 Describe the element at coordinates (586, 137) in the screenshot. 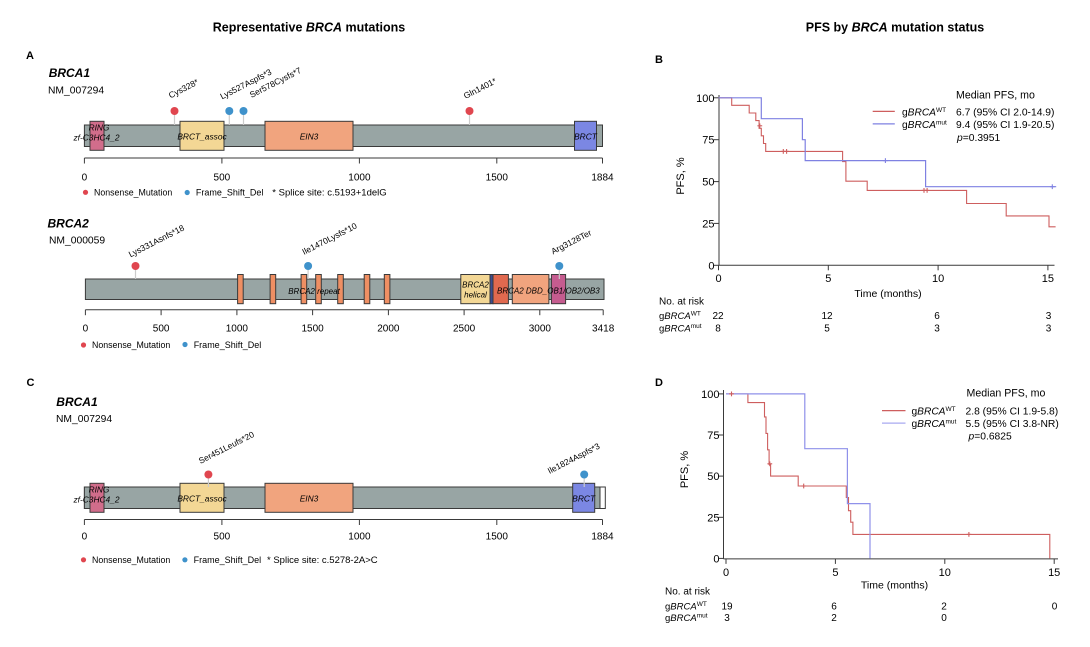

I see `svg-text: BRCT` at that location.